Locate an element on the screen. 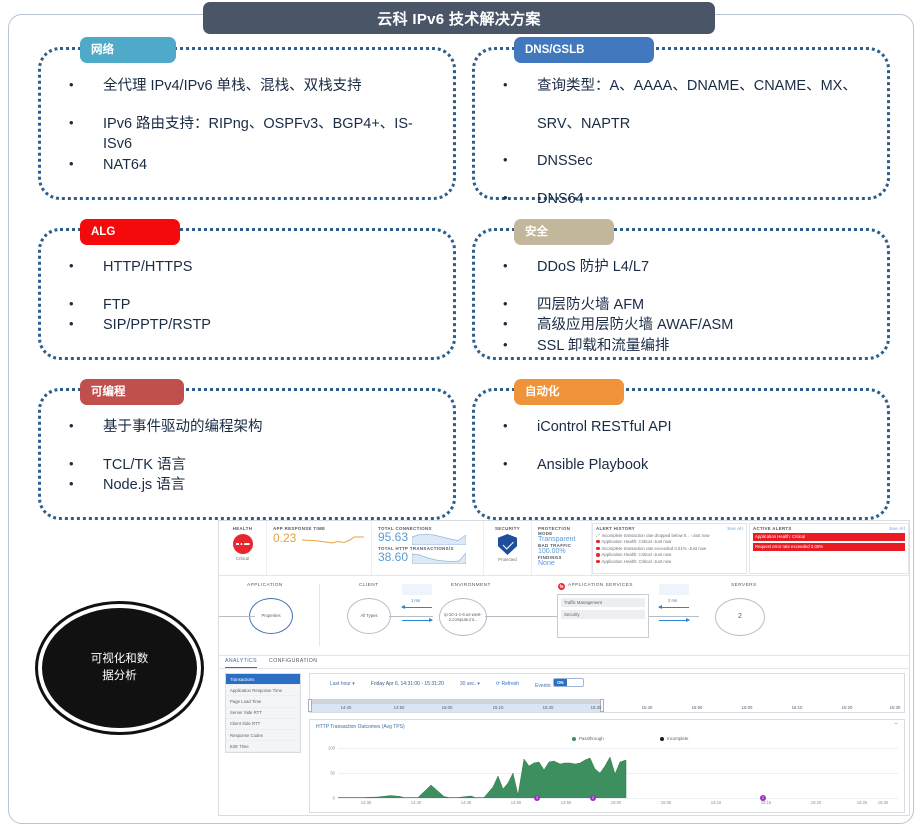  feature-item: TCL/TK 语言 is located at coordinates (250, 465).